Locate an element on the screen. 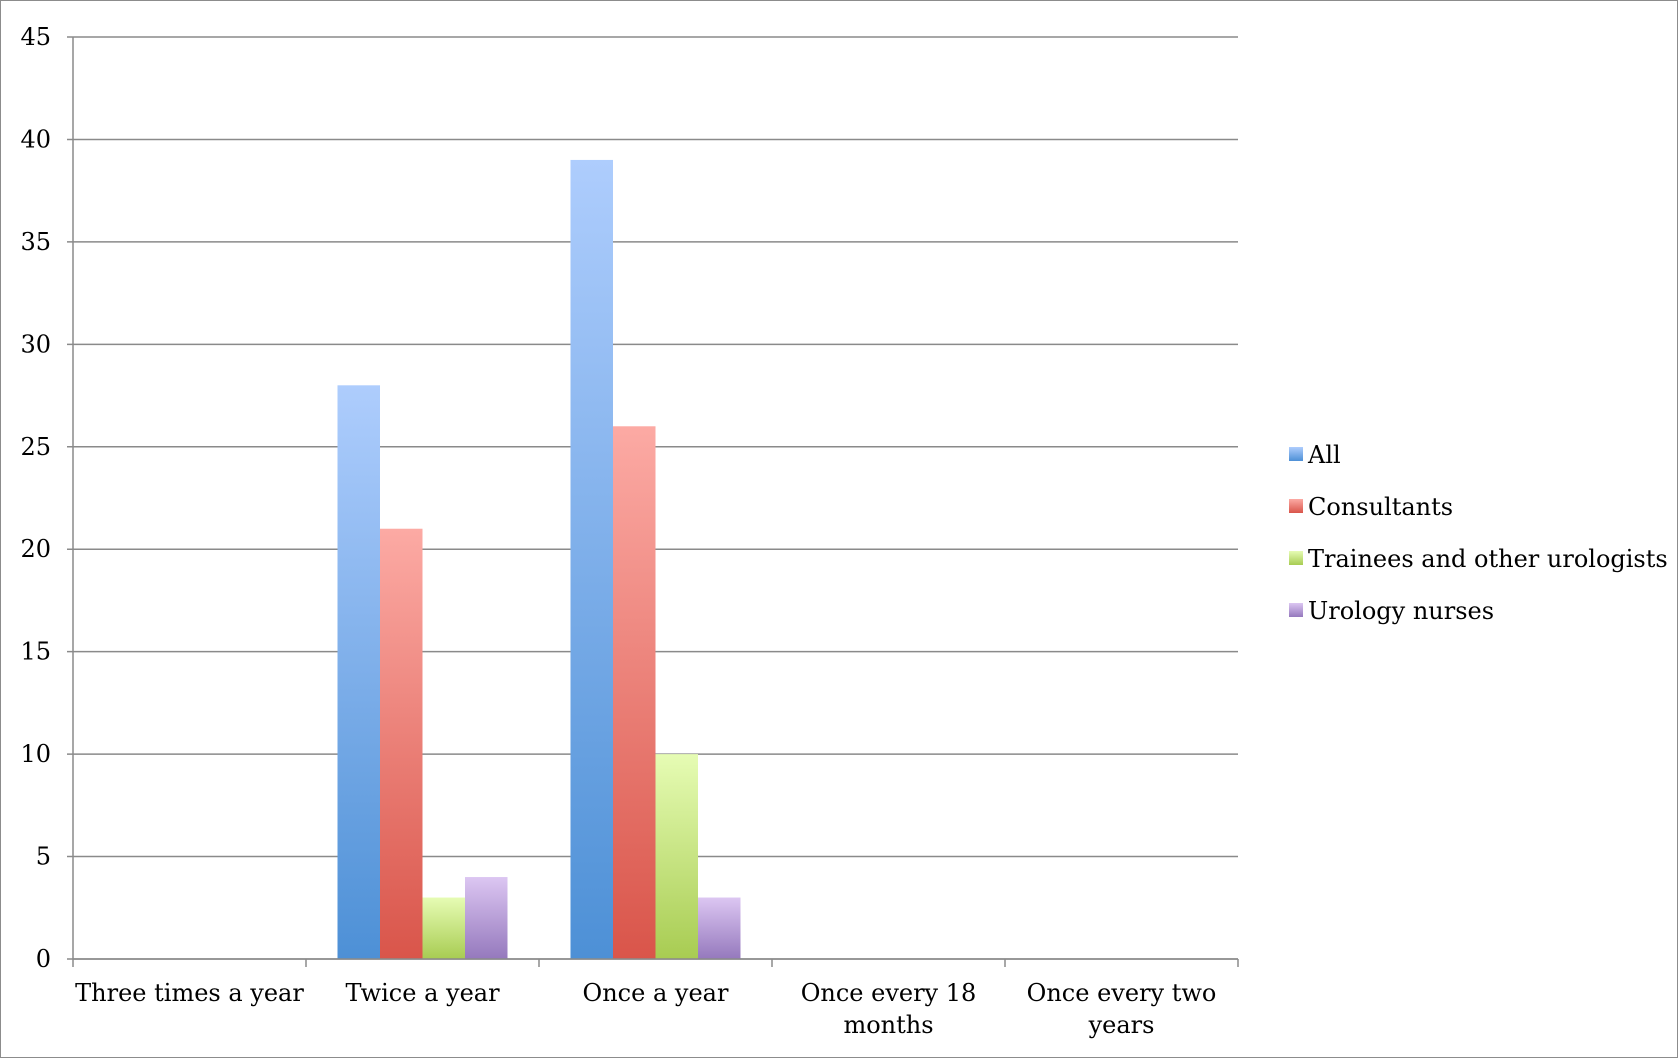 Image resolution: width=1678 pixels, height=1058 pixels. x-tick-label: Once a year is located at coordinates (656, 993).